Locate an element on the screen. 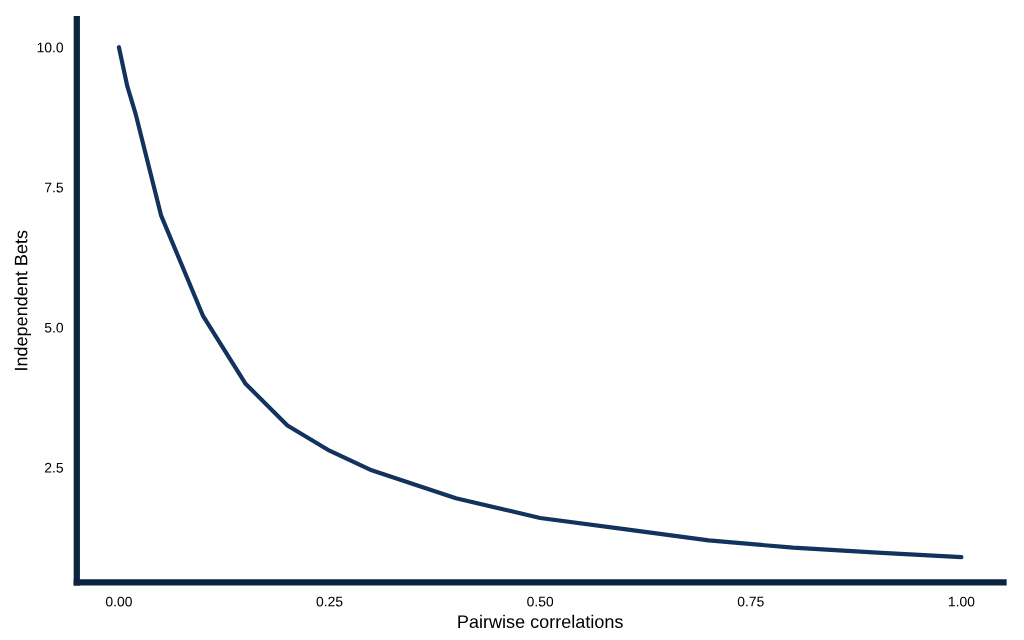 Image resolution: width=1024 pixels, height=640 pixels. y-tick-label: 10.0 is located at coordinates (50, 47).